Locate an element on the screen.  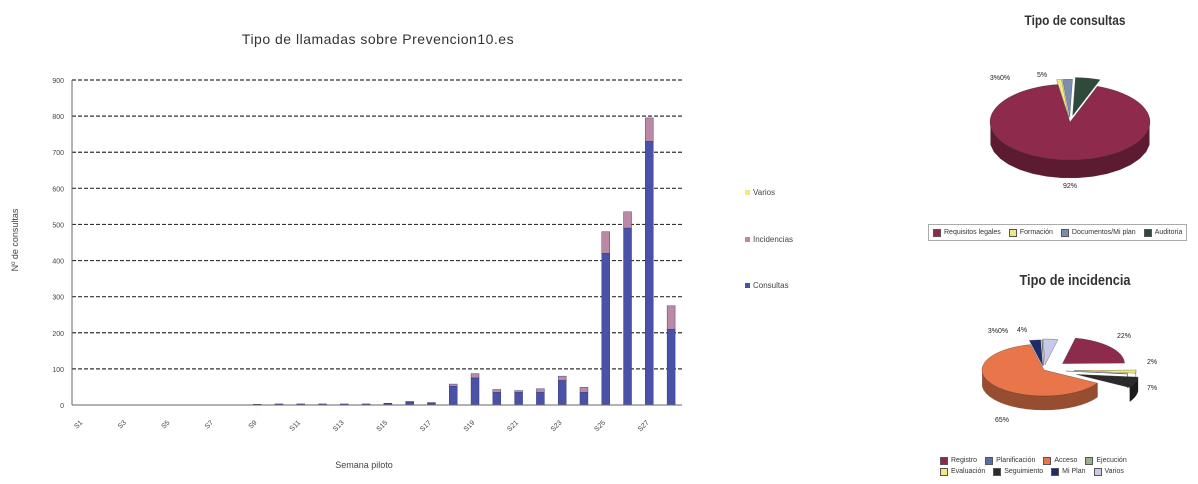
pie-slice-planificaci-n is located at coordinates (1096, 372).